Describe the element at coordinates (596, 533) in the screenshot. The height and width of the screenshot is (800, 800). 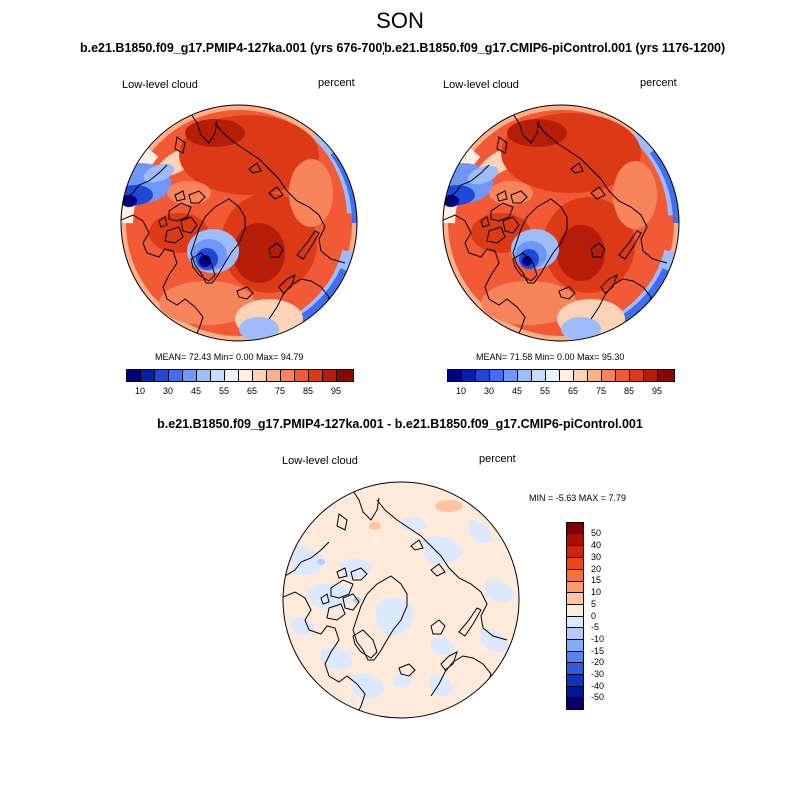
I see `dcb-level-label: 50` at that location.